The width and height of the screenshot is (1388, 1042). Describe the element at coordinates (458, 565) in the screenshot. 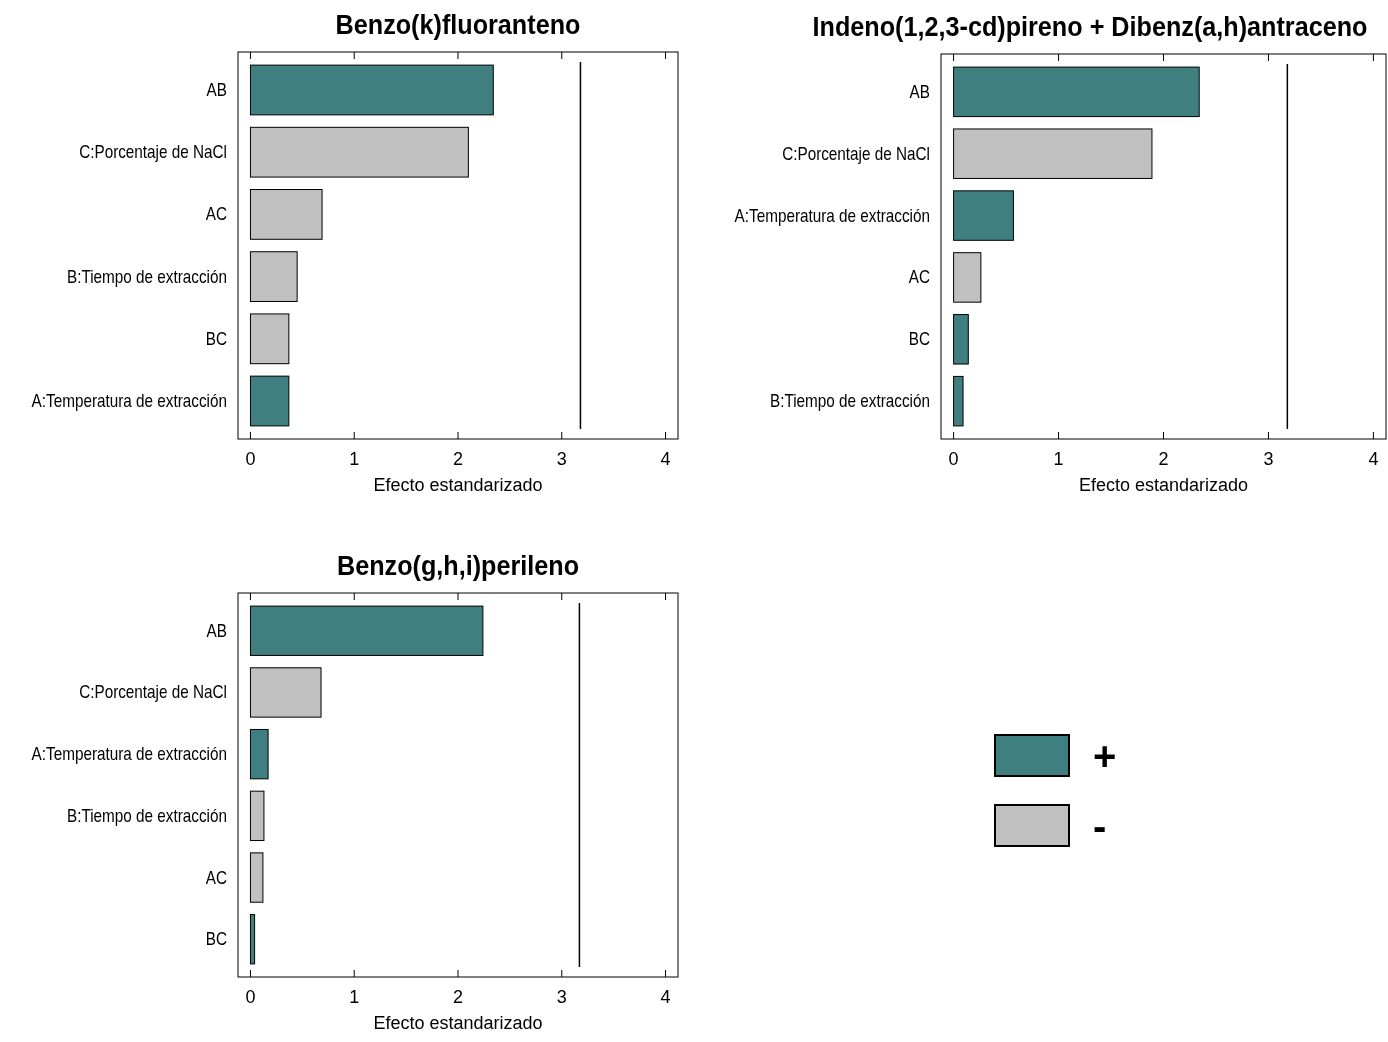

I see `chart-title: Benzo(g,h,i)perileno` at that location.